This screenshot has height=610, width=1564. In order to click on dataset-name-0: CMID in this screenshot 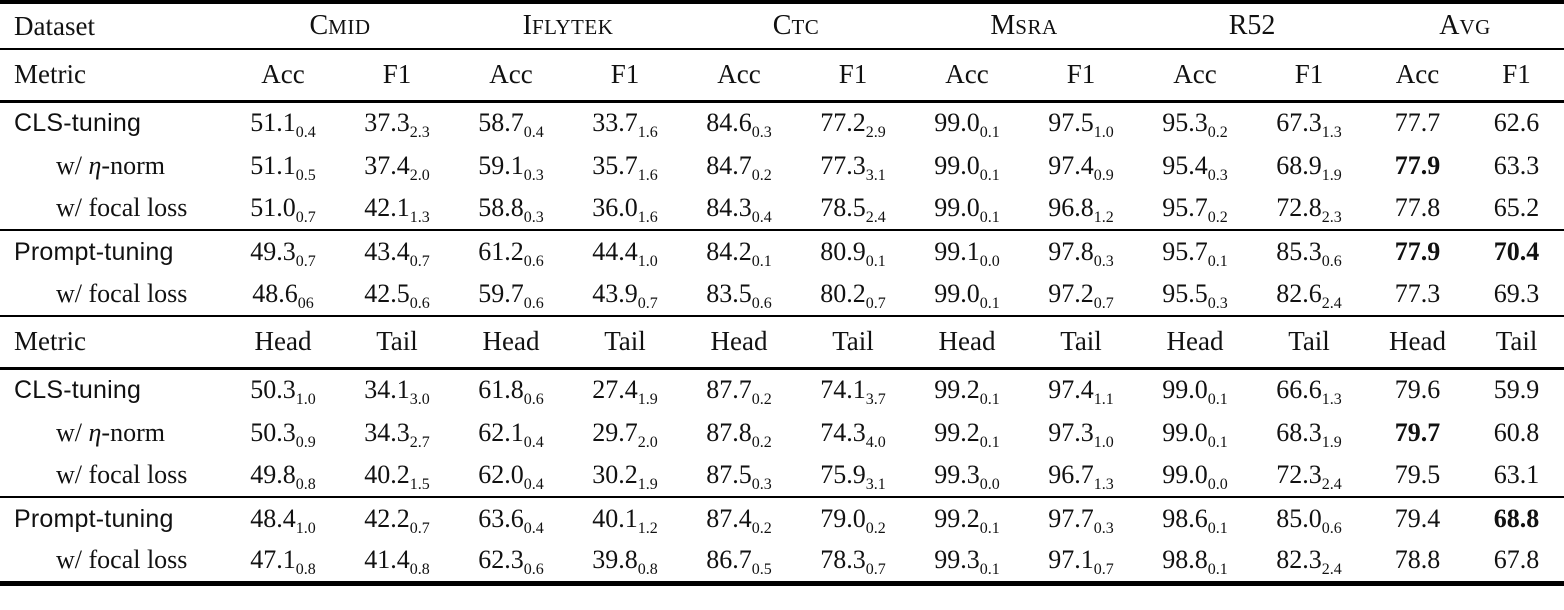, I will do `click(340, 25)`.